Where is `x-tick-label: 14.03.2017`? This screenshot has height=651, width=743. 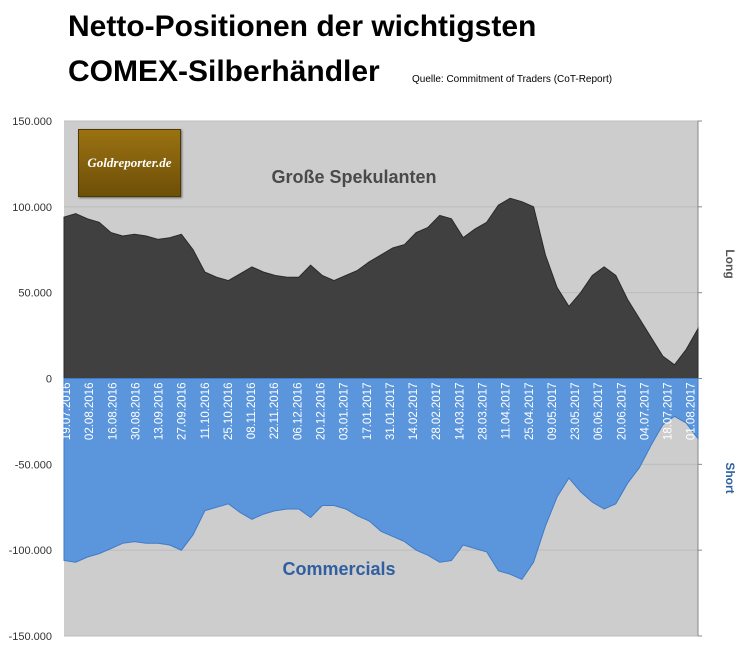
x-tick-label: 14.03.2017 is located at coordinates (460, 412).